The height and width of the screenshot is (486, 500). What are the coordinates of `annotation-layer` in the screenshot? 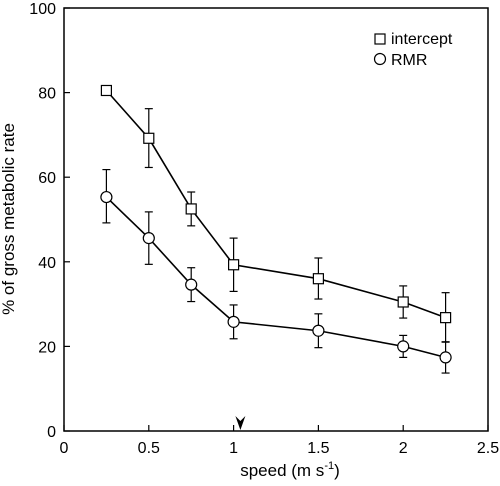 It's located at (240, 423).